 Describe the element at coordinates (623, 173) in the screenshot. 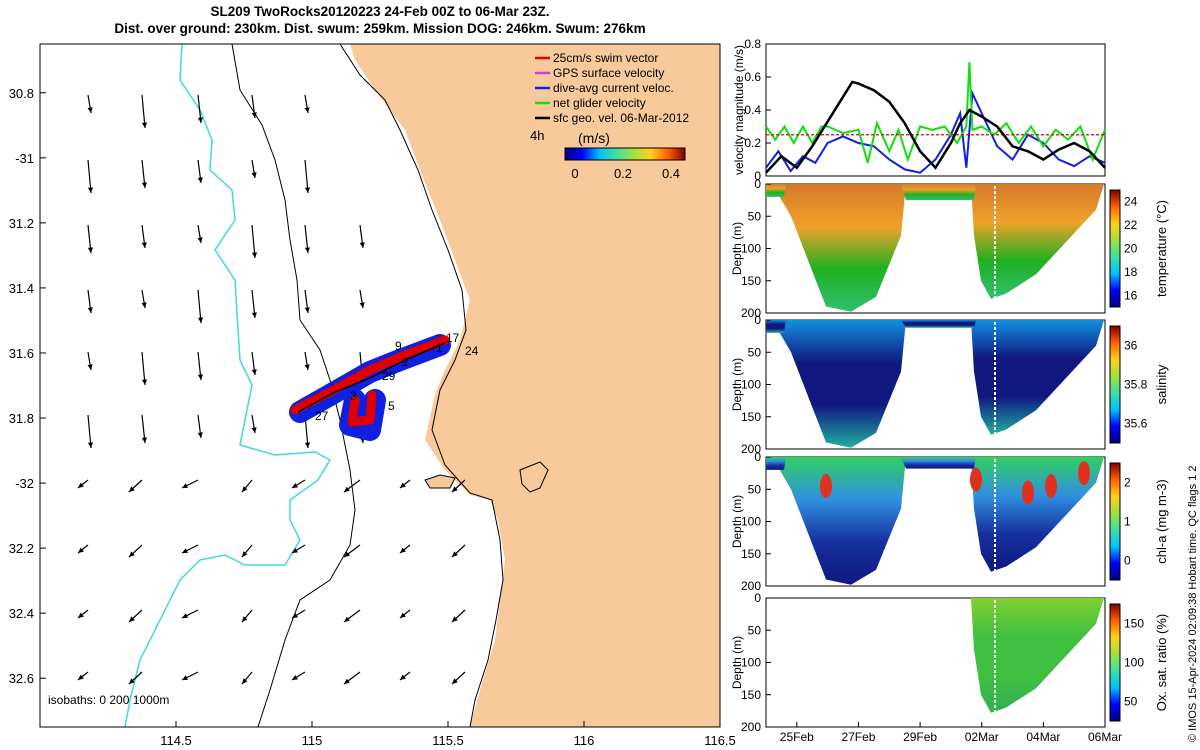

I see `colorbar-tick: 0.2` at that location.